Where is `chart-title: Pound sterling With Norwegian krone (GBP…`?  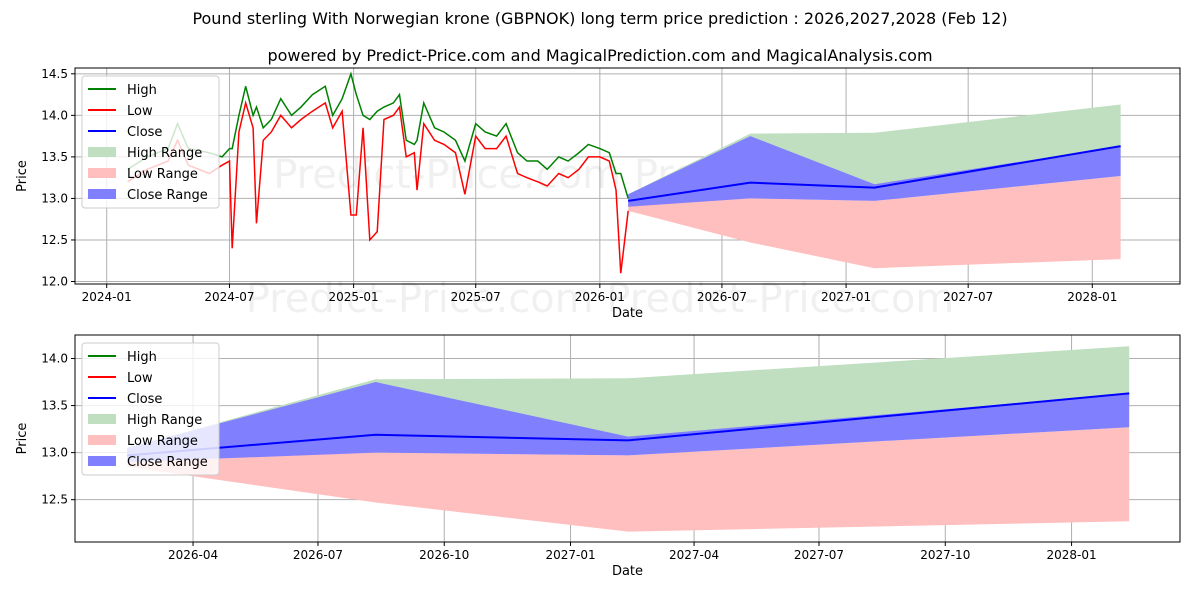
chart-title: Pound sterling With Norwegian krone (GBP… is located at coordinates (600, 18).